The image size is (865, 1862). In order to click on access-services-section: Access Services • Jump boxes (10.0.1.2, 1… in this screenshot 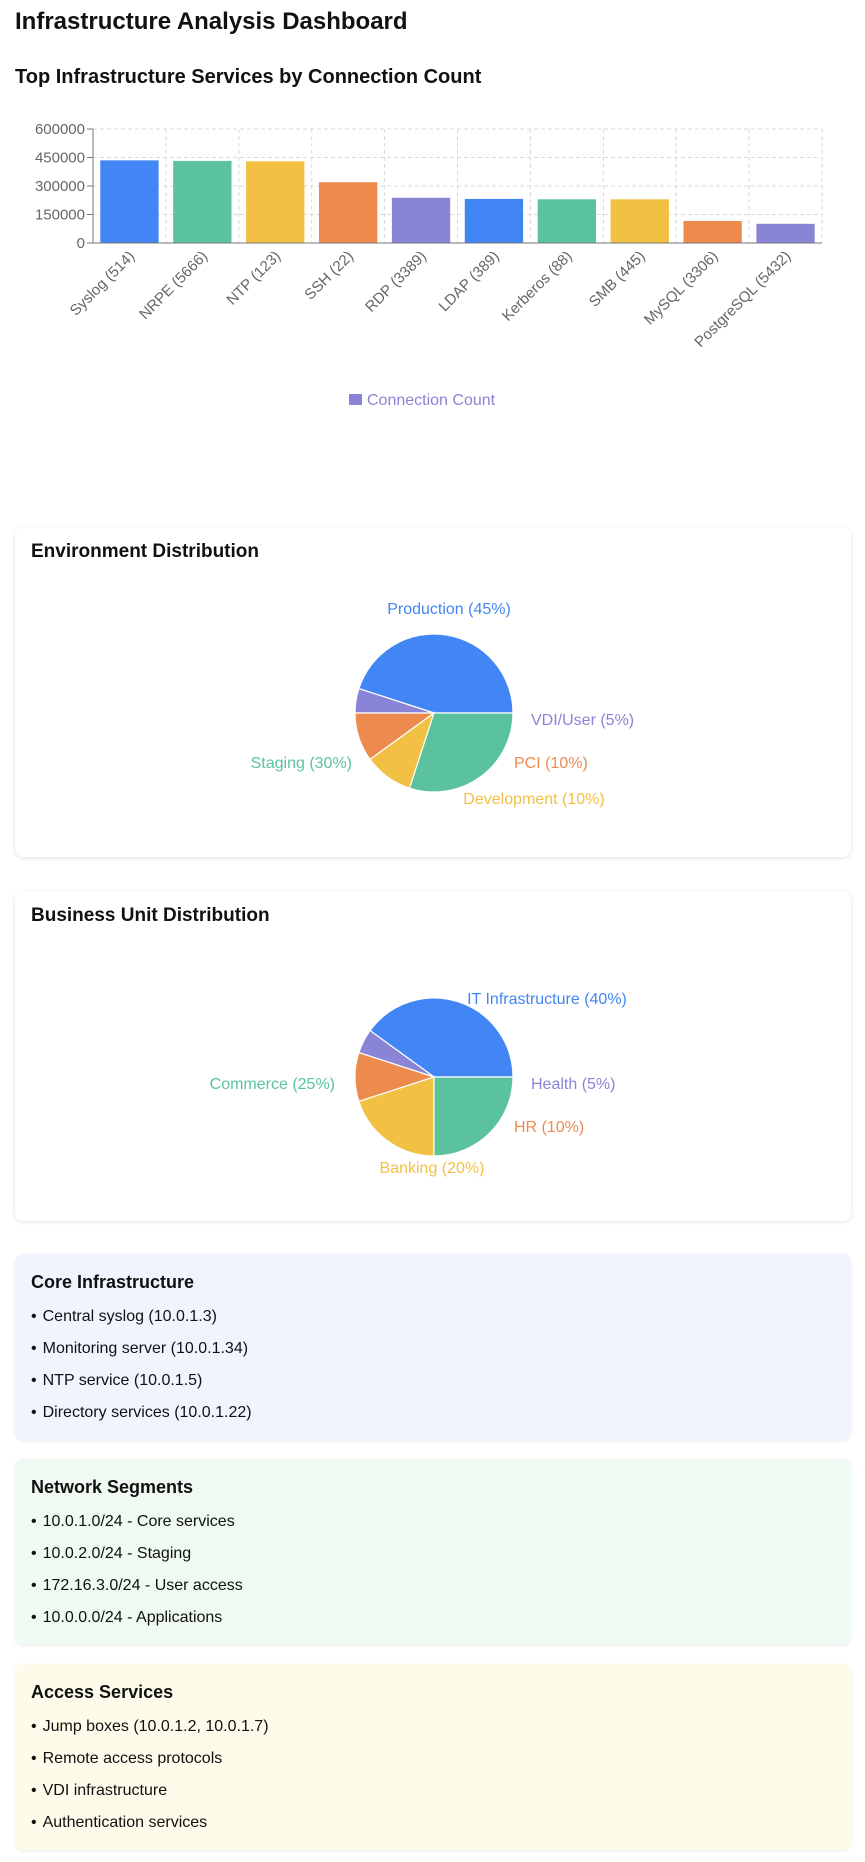, I will do `click(433, 1757)`.